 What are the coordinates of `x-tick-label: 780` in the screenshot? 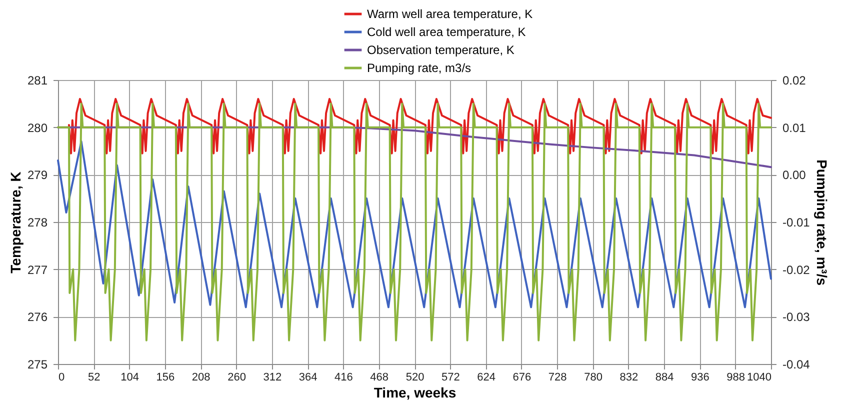 It's located at (593, 378).